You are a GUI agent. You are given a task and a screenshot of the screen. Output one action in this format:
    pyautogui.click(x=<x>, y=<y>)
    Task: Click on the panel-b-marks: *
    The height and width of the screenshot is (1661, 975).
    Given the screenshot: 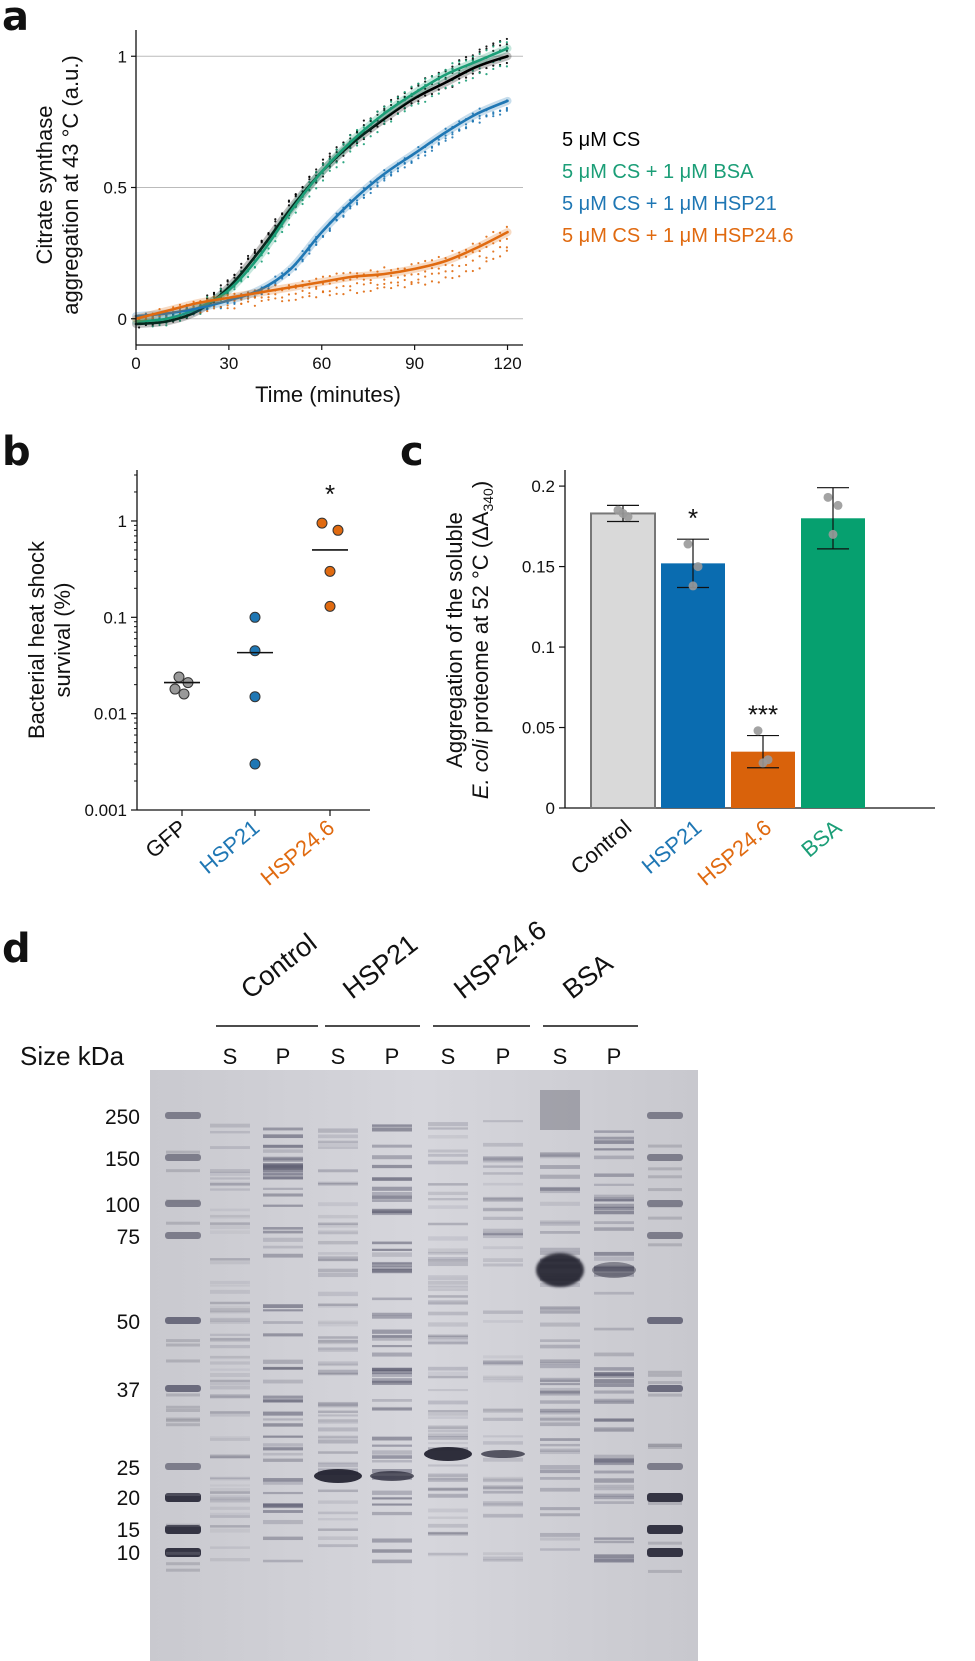 What is the action you would take?
    pyautogui.click(x=256, y=624)
    